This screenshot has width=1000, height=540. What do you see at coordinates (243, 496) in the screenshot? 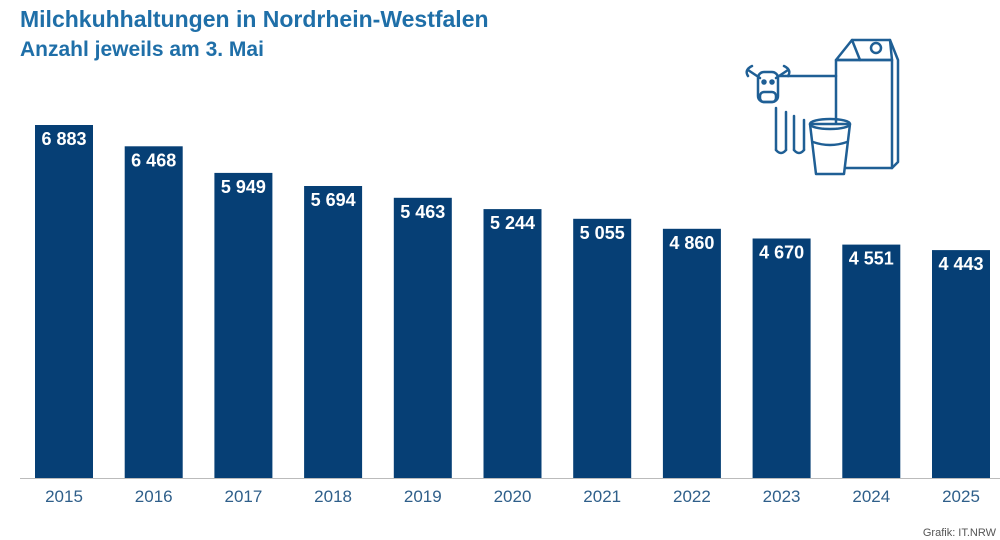
I see `x-tick-label: 2017` at bounding box center [243, 496].